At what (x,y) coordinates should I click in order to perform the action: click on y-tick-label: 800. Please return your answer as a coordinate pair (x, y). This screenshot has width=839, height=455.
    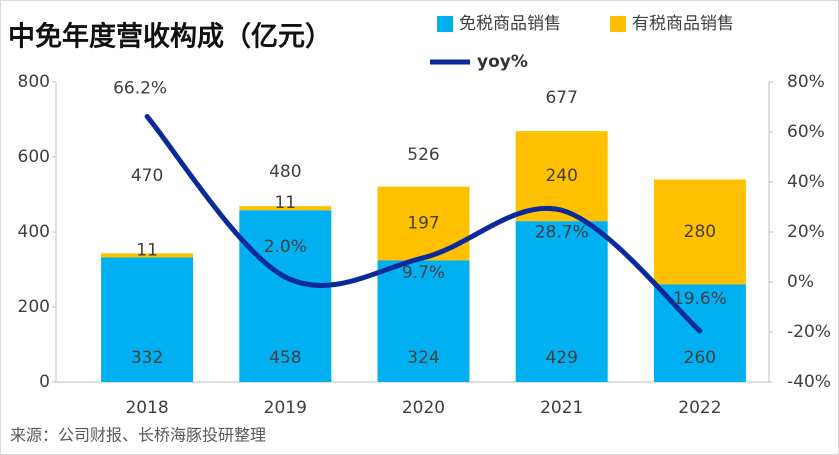
    Looking at the image, I should click on (34, 82).